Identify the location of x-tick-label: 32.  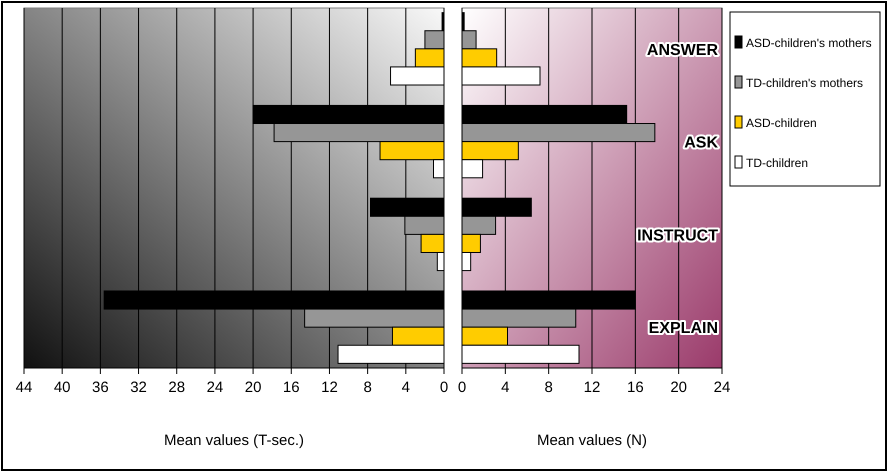
(138, 387).